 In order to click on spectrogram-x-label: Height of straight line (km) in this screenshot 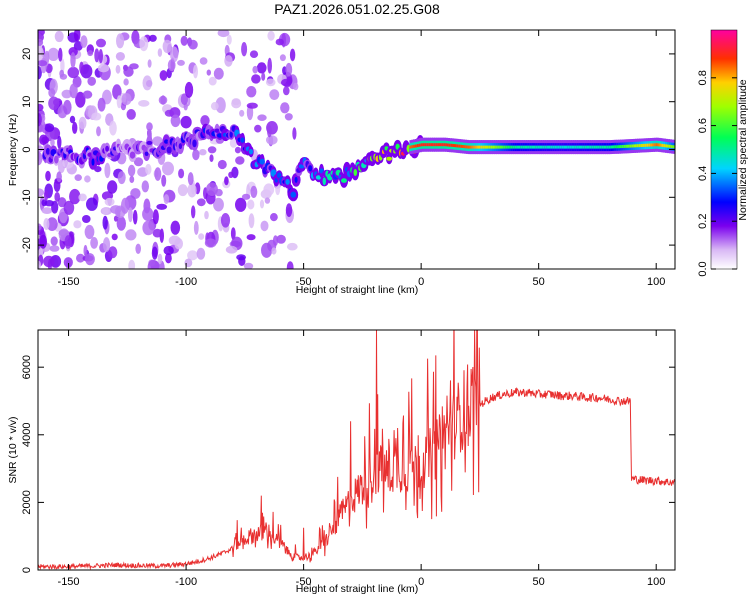, I will do `click(357, 290)`.